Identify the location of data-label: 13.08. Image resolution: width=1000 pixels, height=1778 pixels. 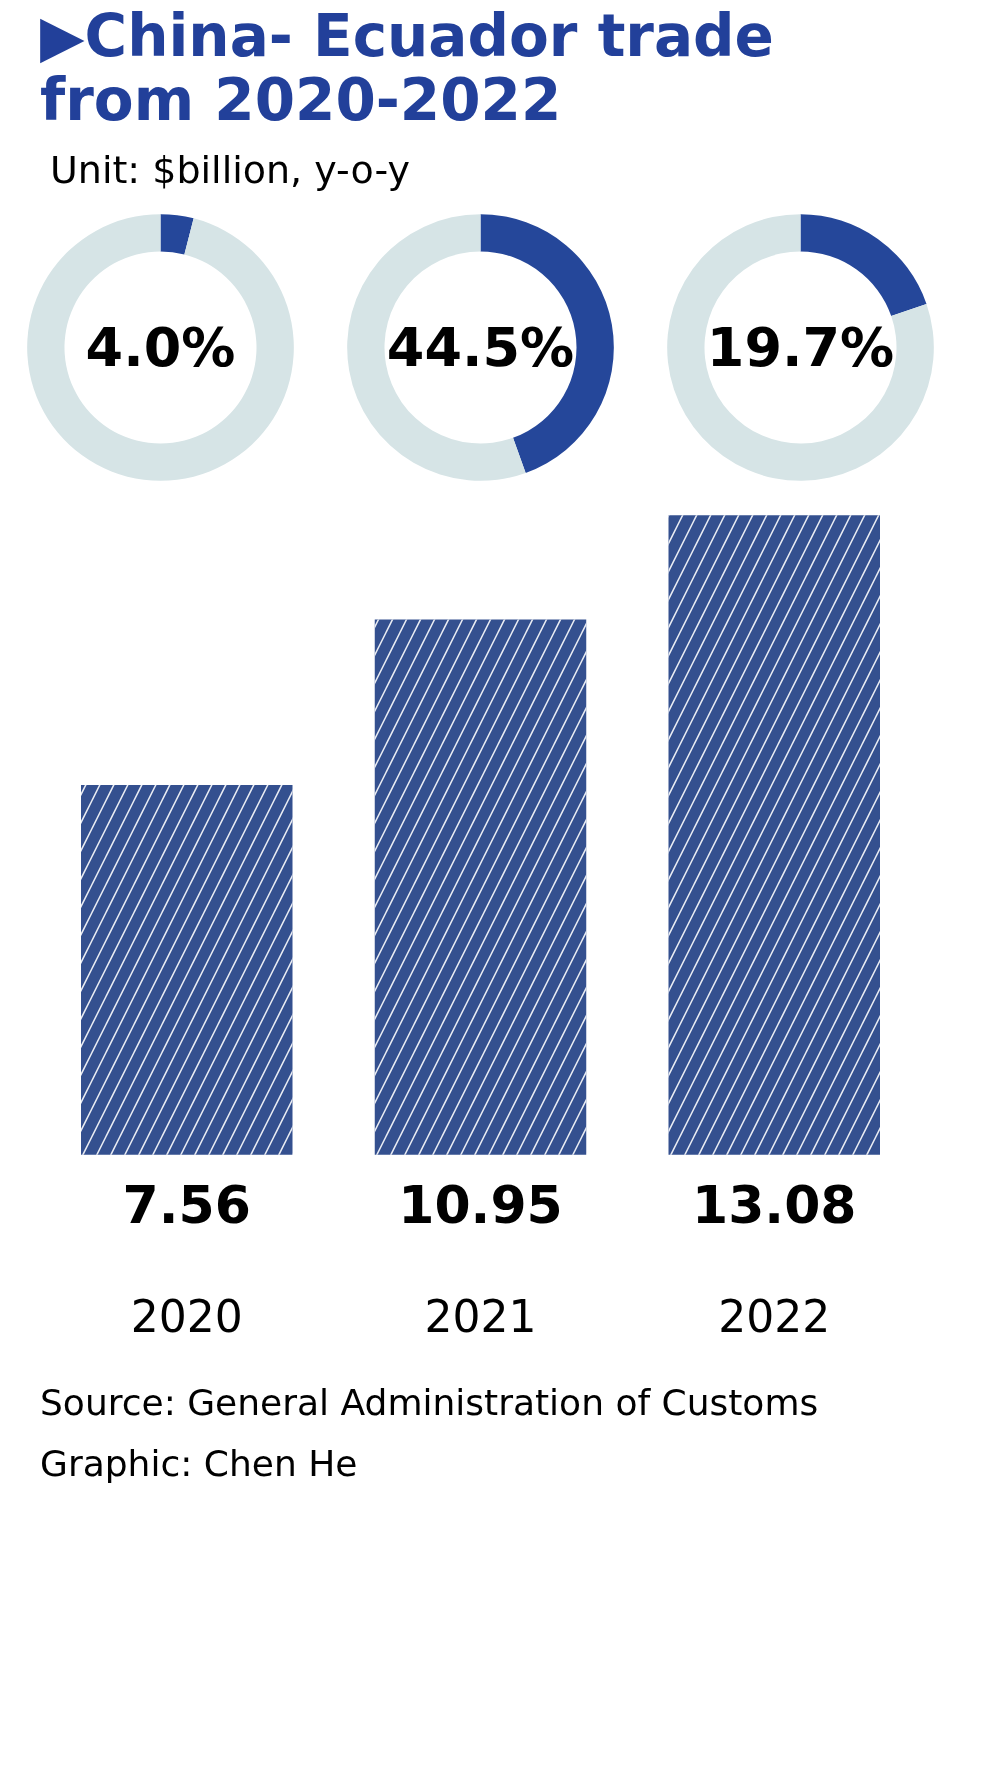
(774, 1204).